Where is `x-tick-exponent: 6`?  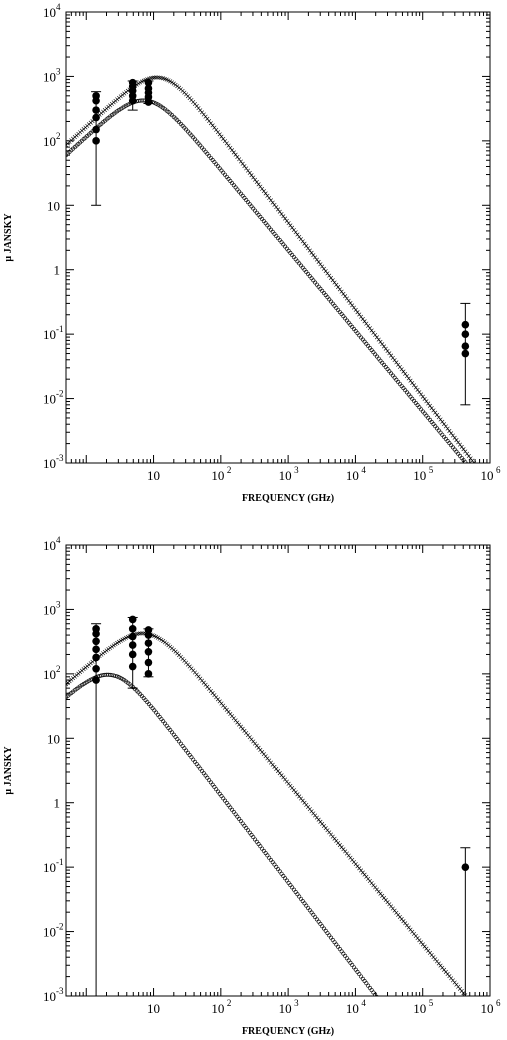 x-tick-exponent: 6 is located at coordinates (498, 470).